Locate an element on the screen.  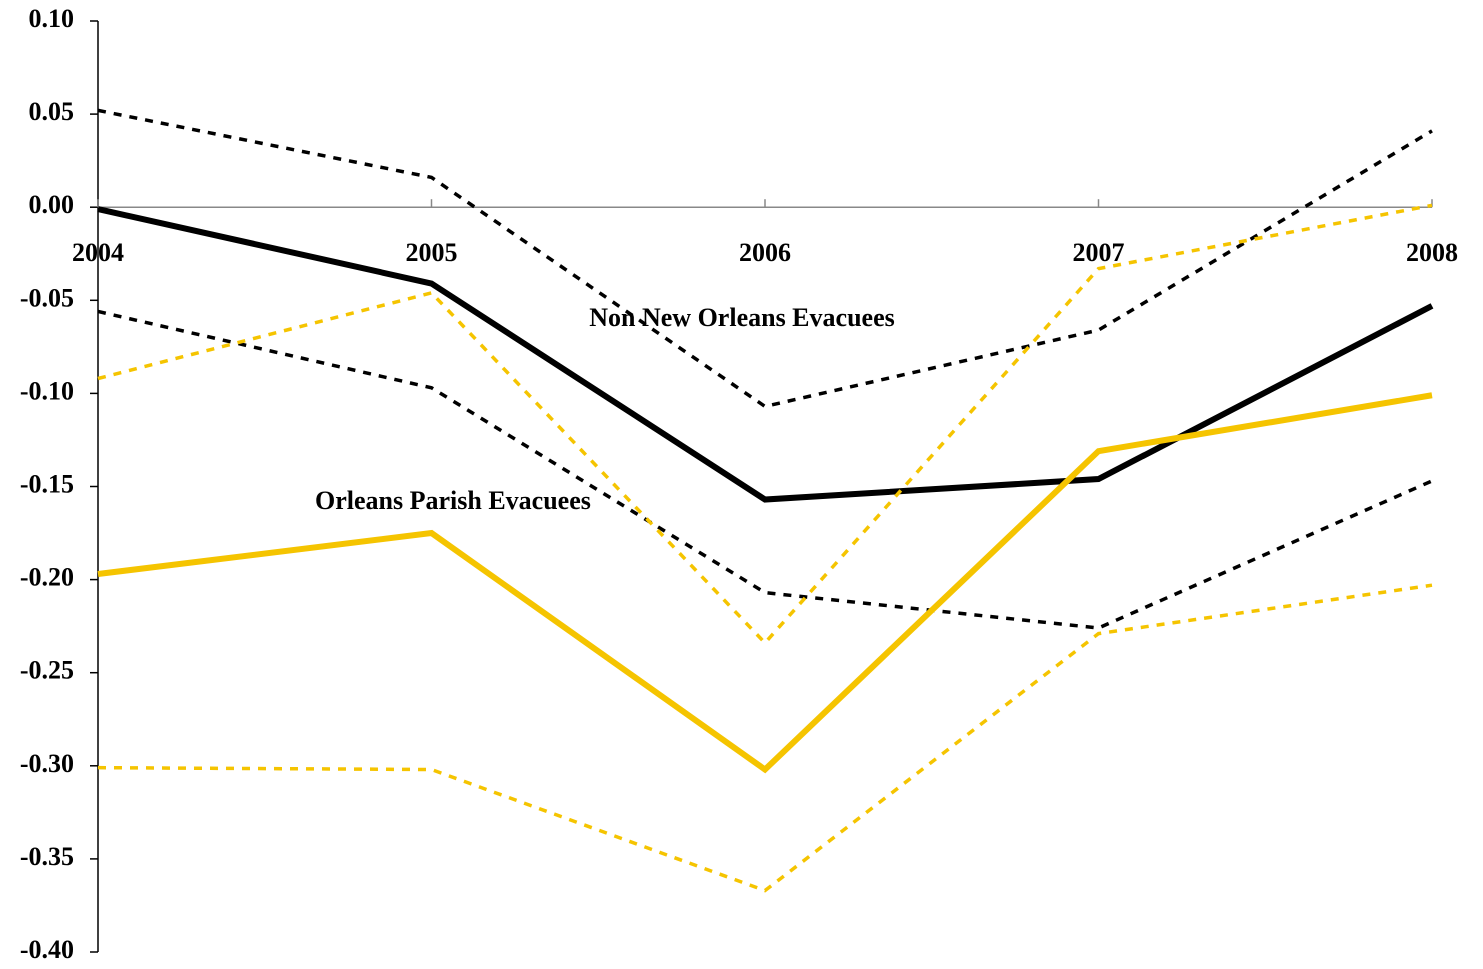
y-tick-label: -0.30 is located at coordinates (47, 763).